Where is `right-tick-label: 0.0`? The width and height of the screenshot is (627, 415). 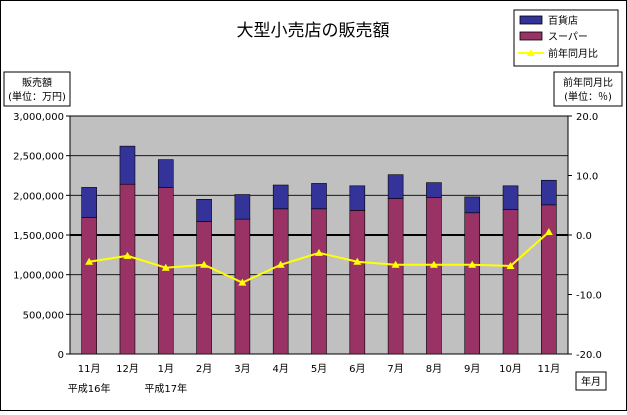 right-tick-label: 0.0 is located at coordinates (584, 236).